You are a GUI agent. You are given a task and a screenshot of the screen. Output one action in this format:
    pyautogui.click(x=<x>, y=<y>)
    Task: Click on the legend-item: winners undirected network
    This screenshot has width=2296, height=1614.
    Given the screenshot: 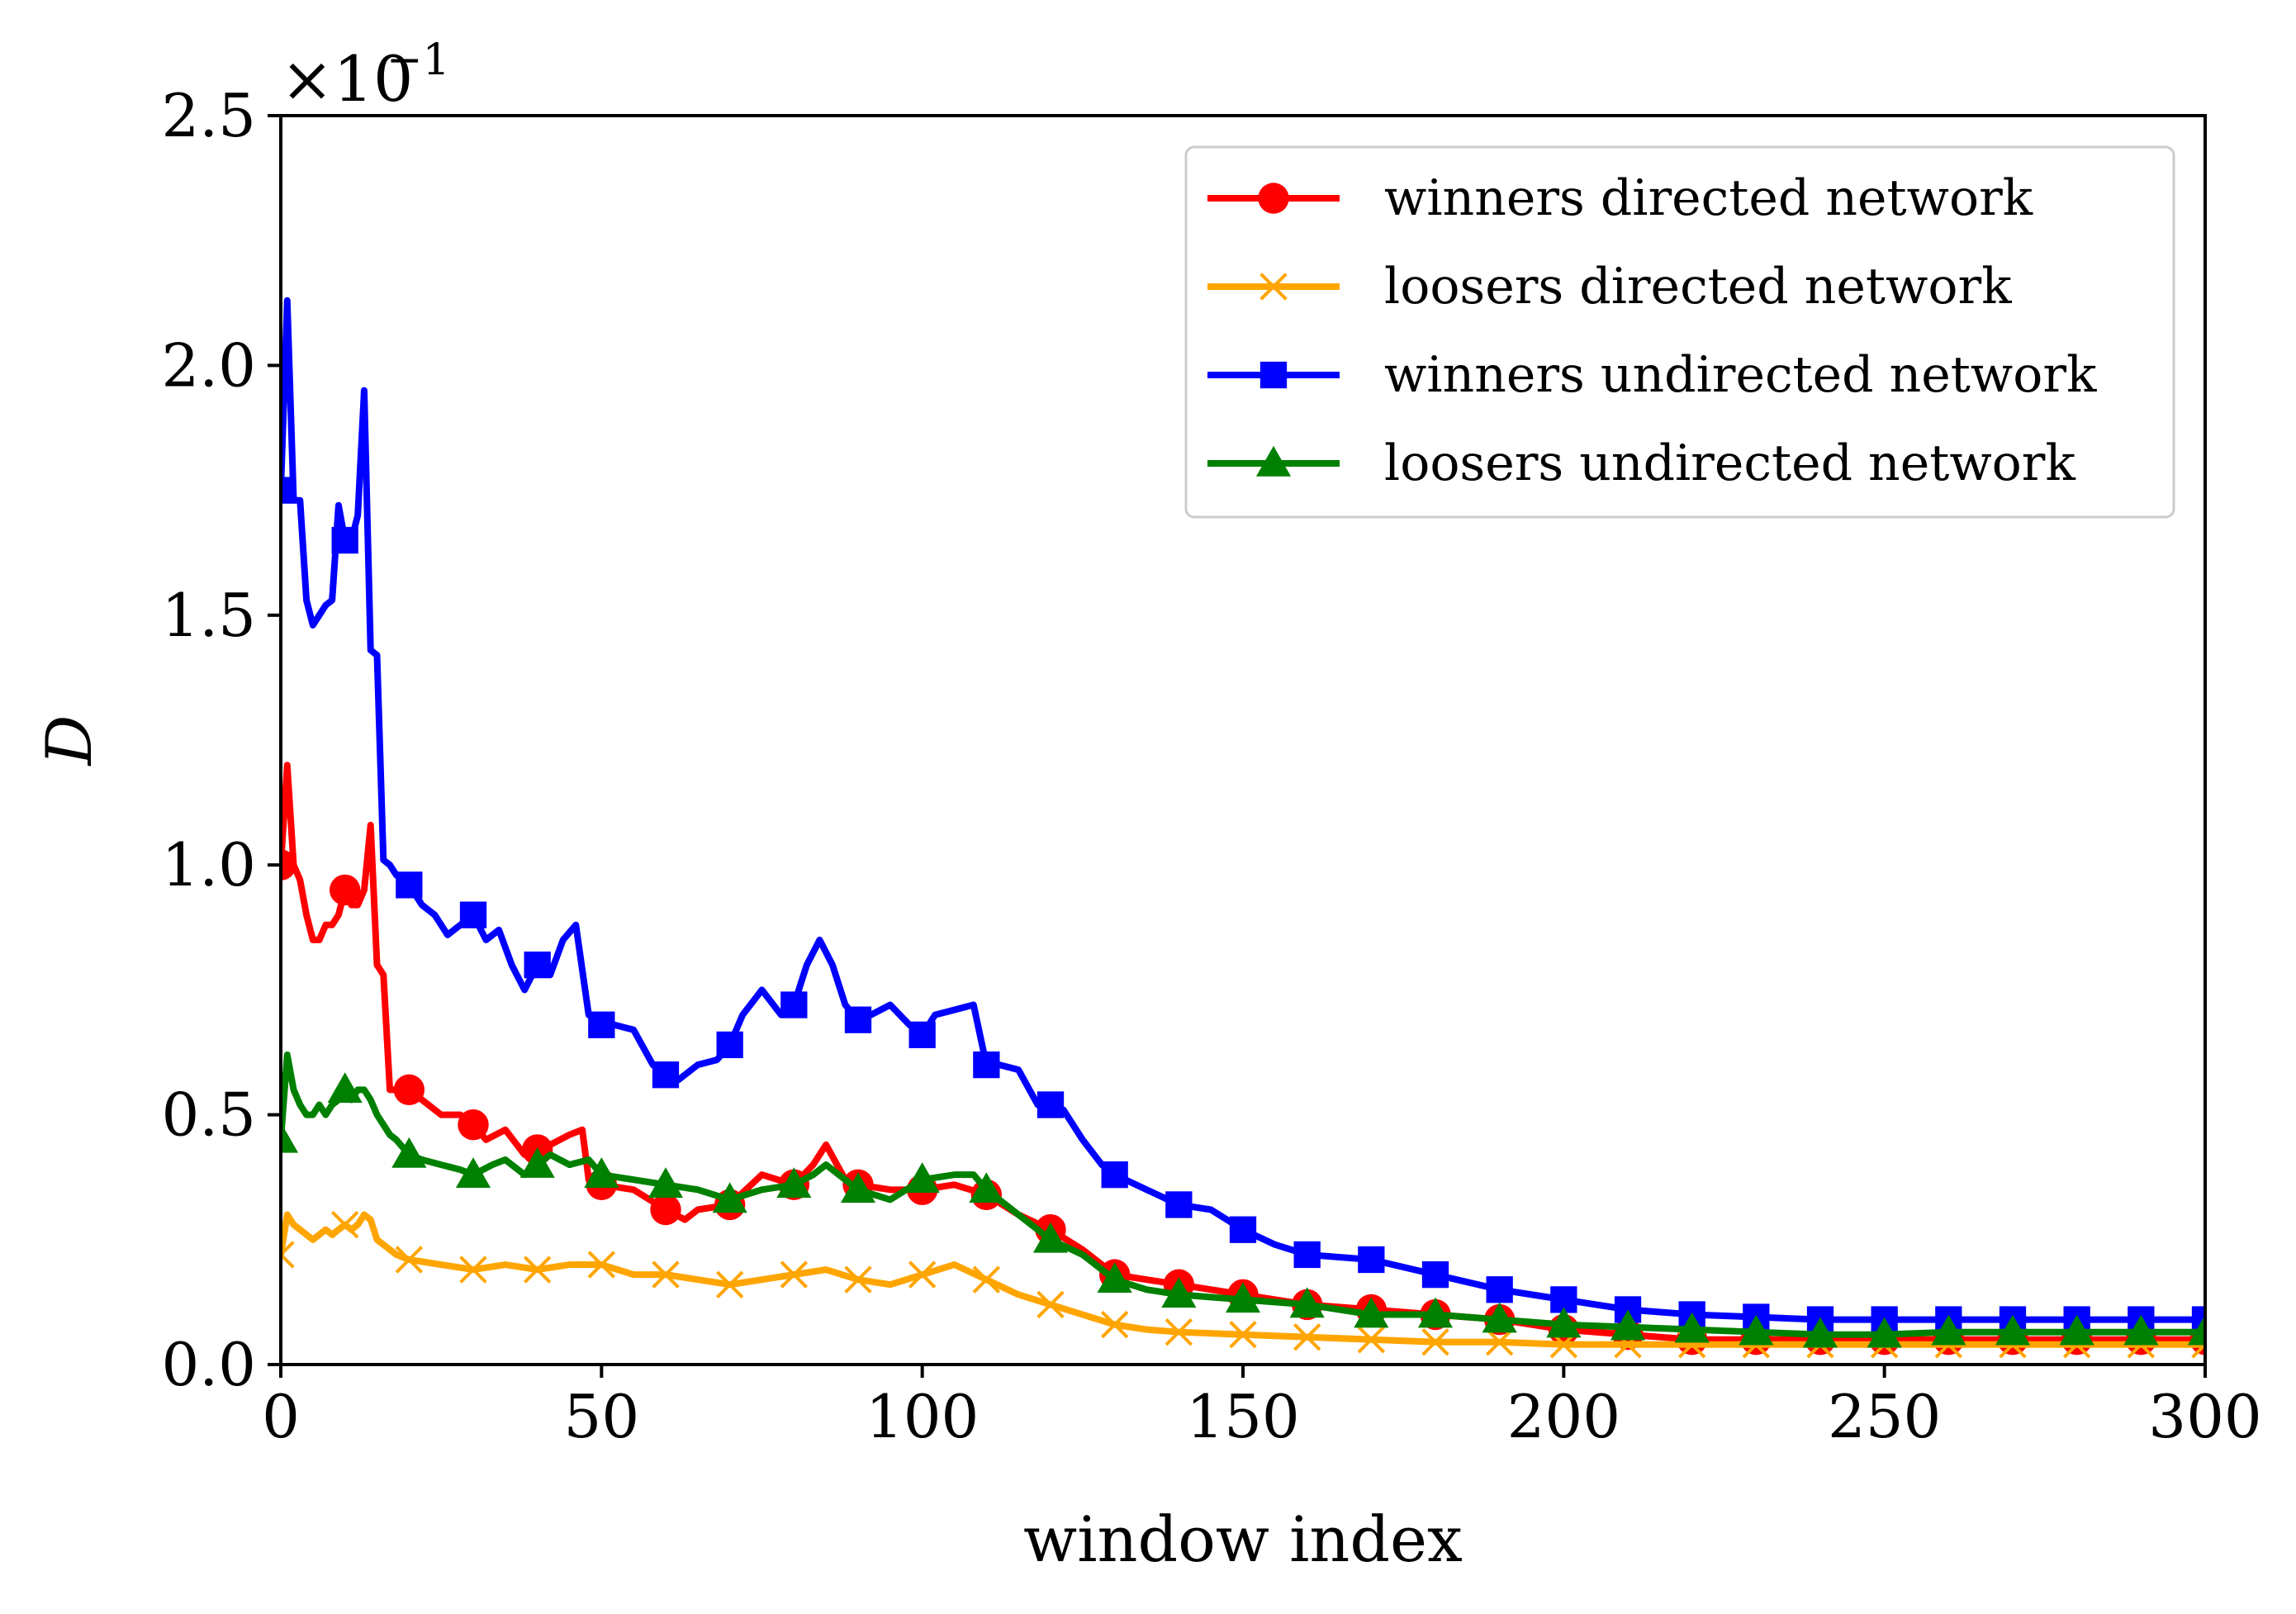 What is the action you would take?
    pyautogui.click(x=1652, y=375)
    